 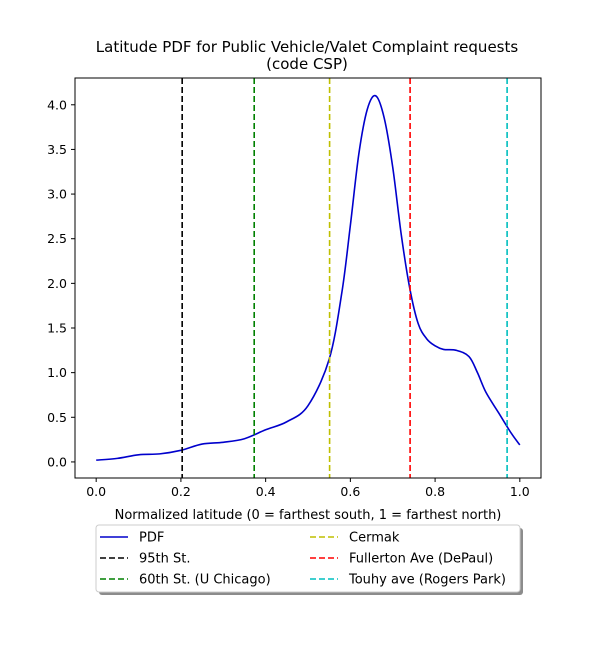 I want to click on y-tick-label: 1.5, so click(x=57, y=328).